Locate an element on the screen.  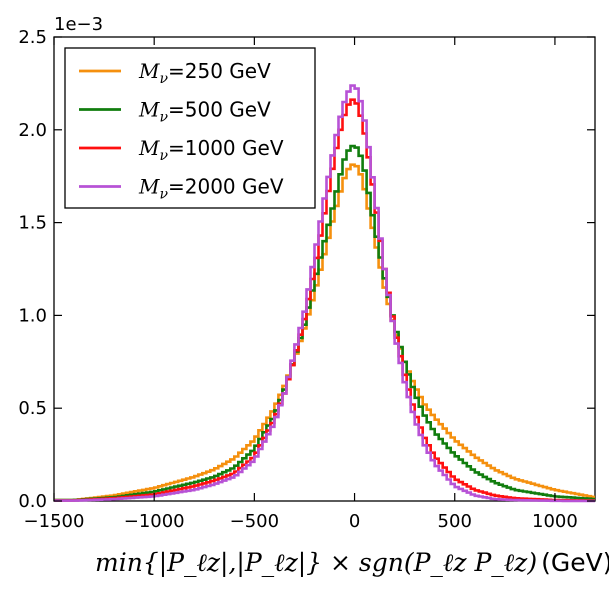
x-axis-label-unit: (GeV) is located at coordinates (575, 562).